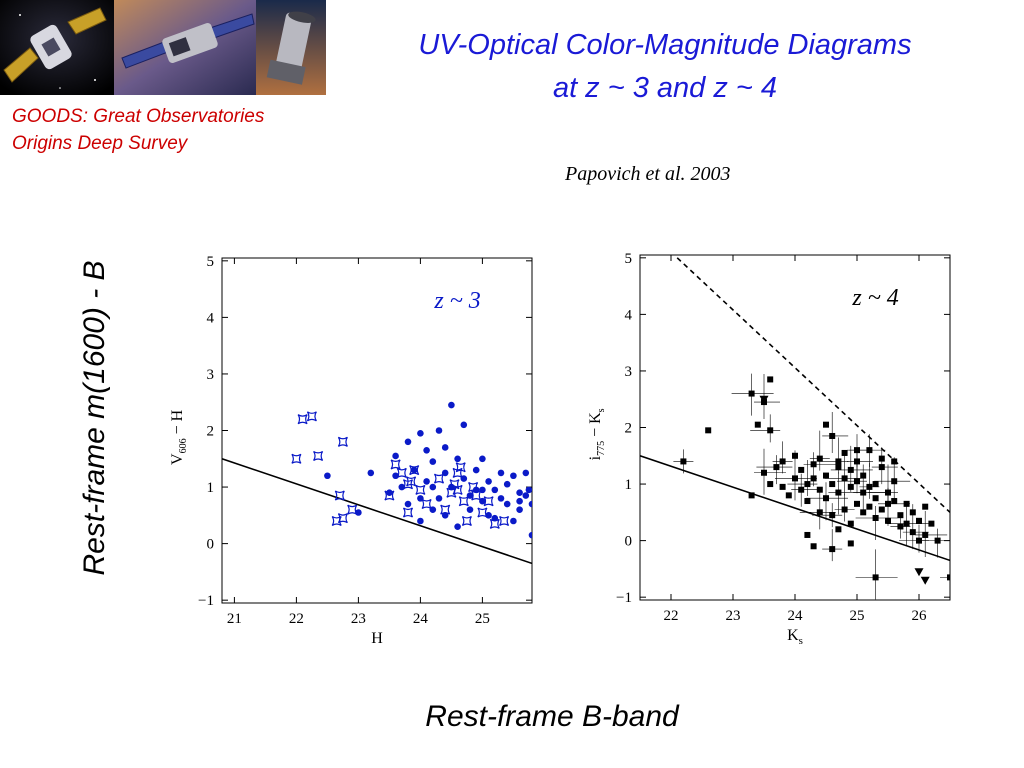  Describe the element at coordinates (629, 429) in the screenshot. I see `z4-y-tick-label: 2` at that location.